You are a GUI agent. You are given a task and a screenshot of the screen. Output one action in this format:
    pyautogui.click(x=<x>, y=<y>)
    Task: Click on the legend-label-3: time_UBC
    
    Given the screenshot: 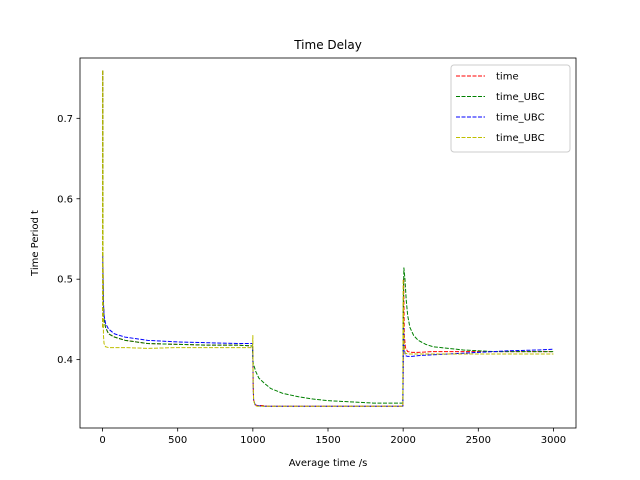 What is the action you would take?
    pyautogui.click(x=520, y=118)
    